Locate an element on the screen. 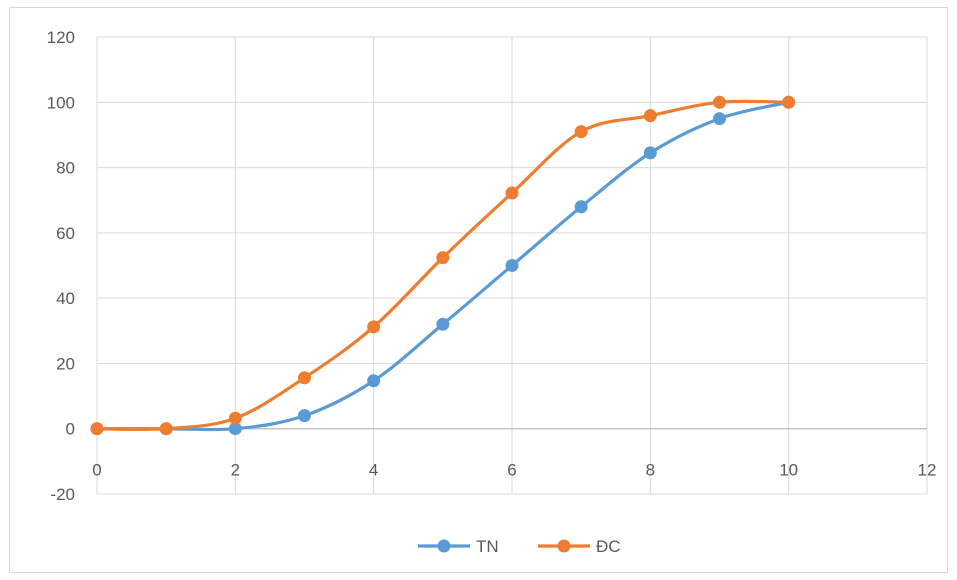  x-tick-label: 8 is located at coordinates (650, 470).